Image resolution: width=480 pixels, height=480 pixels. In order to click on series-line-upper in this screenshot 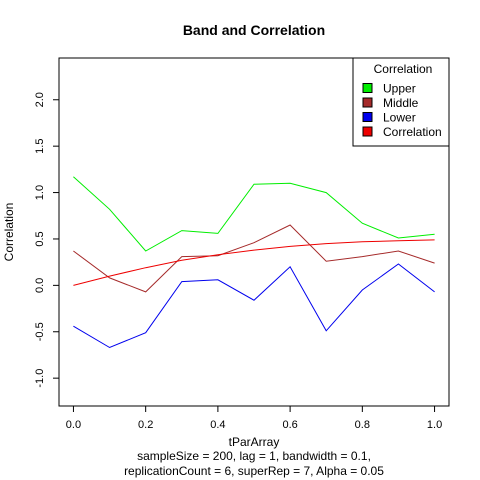, I will do `click(254, 214)`.